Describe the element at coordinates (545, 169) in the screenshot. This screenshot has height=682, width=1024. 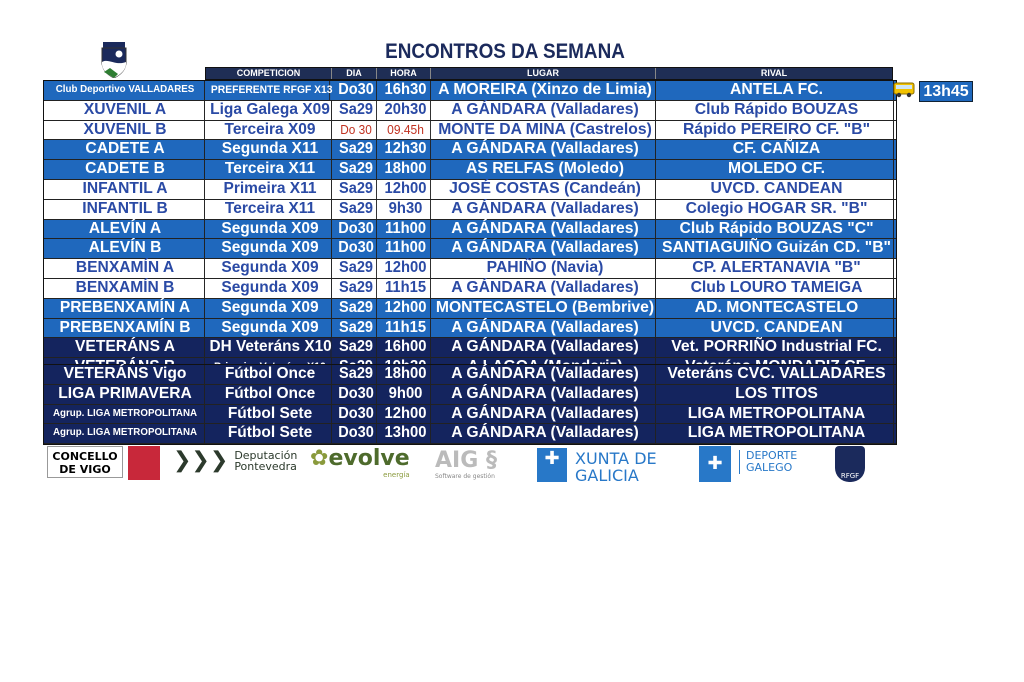
I see `cell-lugar: AS RELFAS (Moledo)` at that location.